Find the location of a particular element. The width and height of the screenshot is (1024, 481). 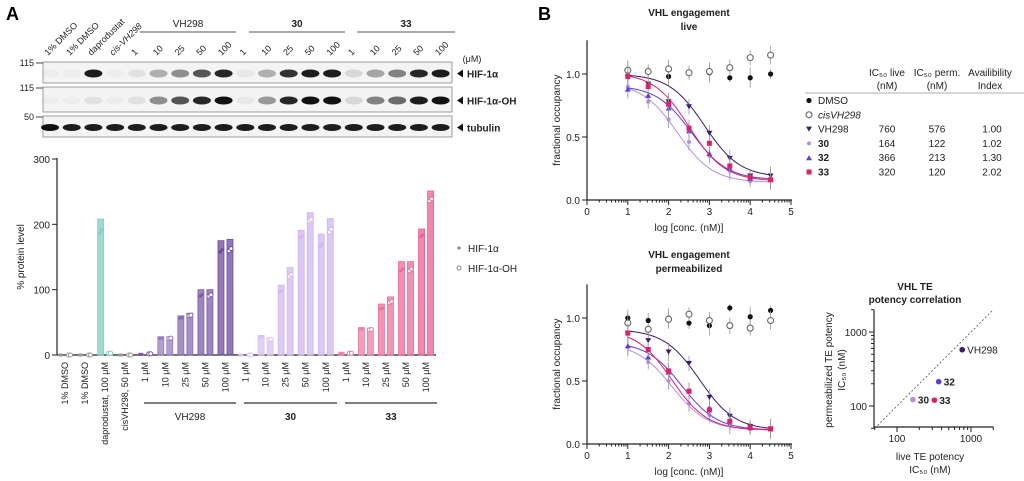

table-cell: 1.30 is located at coordinates (992, 158).